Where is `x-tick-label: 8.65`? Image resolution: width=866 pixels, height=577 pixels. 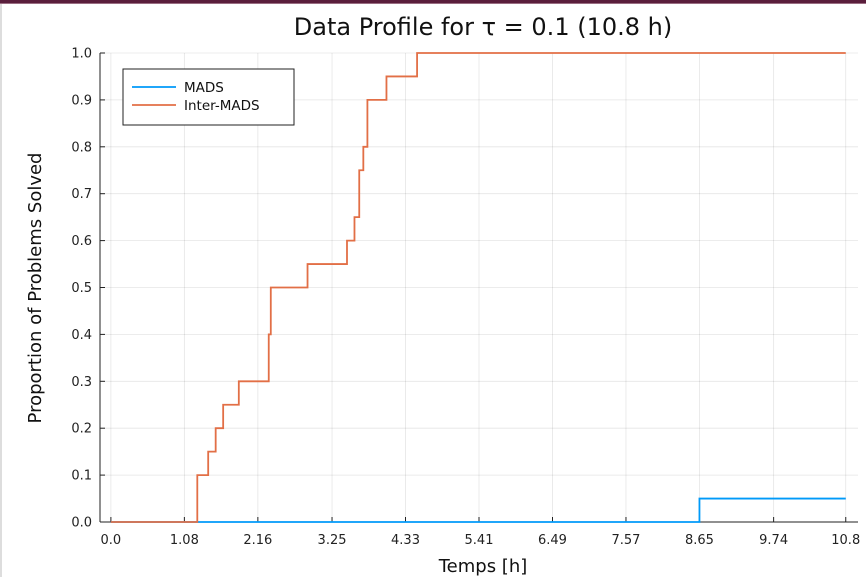
x-tick-label: 8.65 is located at coordinates (699, 540).